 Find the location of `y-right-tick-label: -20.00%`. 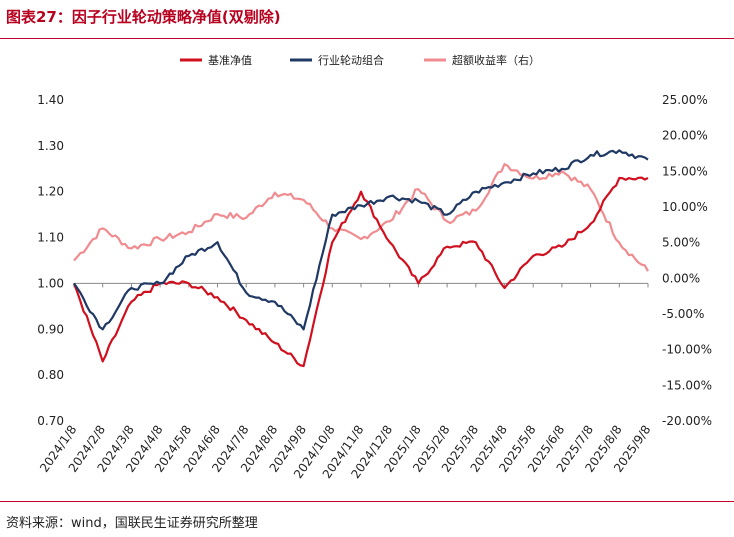

y-right-tick-label: -20.00% is located at coordinates (687, 421).